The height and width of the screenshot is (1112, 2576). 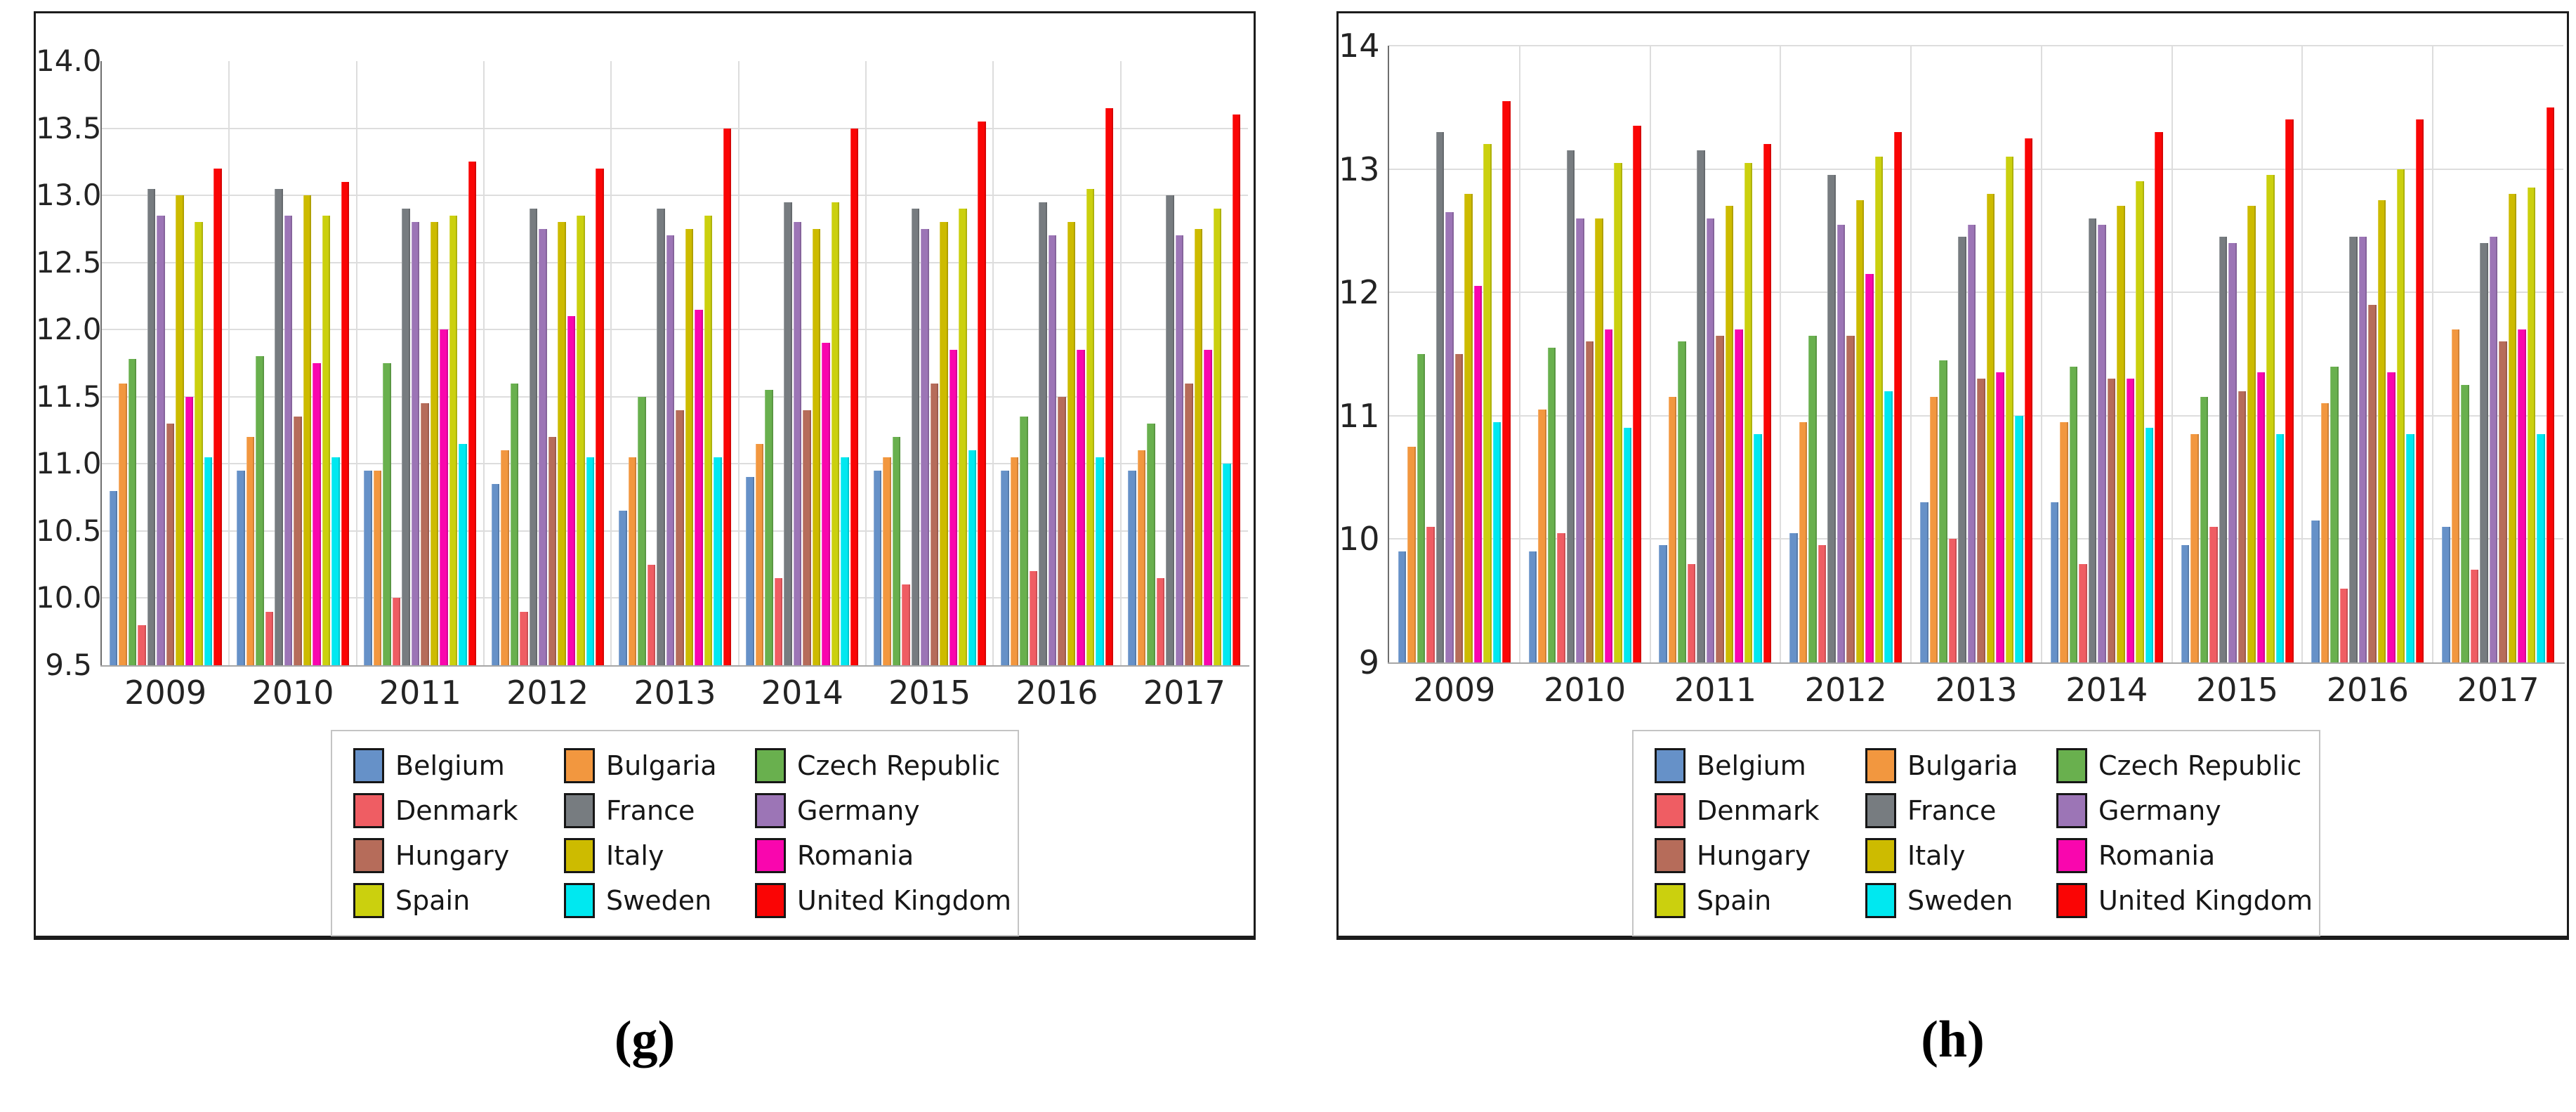 What do you see at coordinates (2200, 766) in the screenshot?
I see `legend-label: Czech Republic` at bounding box center [2200, 766].